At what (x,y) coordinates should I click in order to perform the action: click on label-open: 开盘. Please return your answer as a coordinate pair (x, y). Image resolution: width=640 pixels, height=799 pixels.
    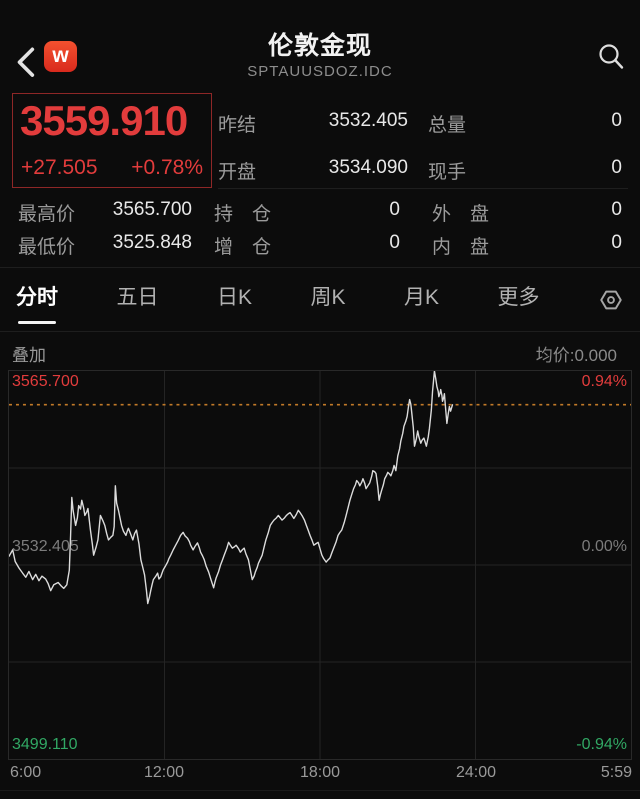
    Looking at the image, I should click on (237, 172).